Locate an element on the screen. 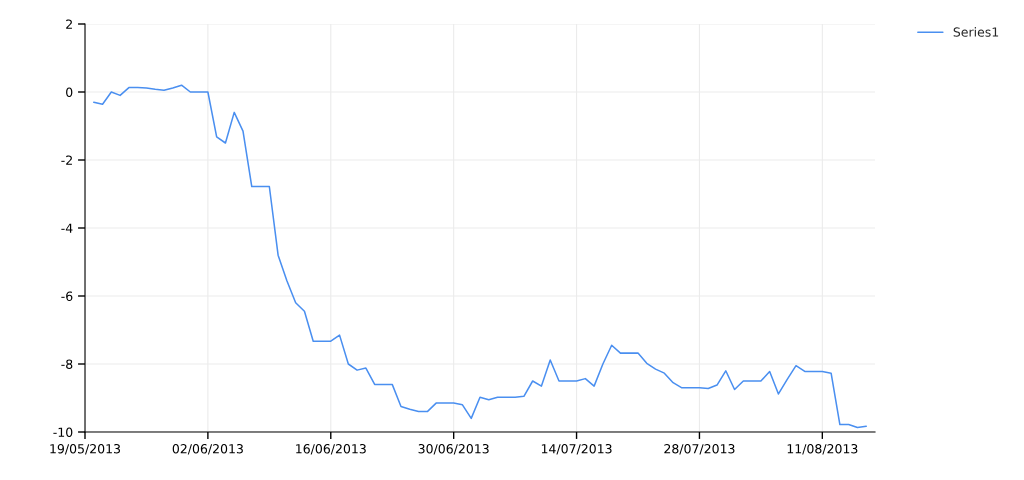  x-tick-label: 30/06/2013 is located at coordinates (453, 449).